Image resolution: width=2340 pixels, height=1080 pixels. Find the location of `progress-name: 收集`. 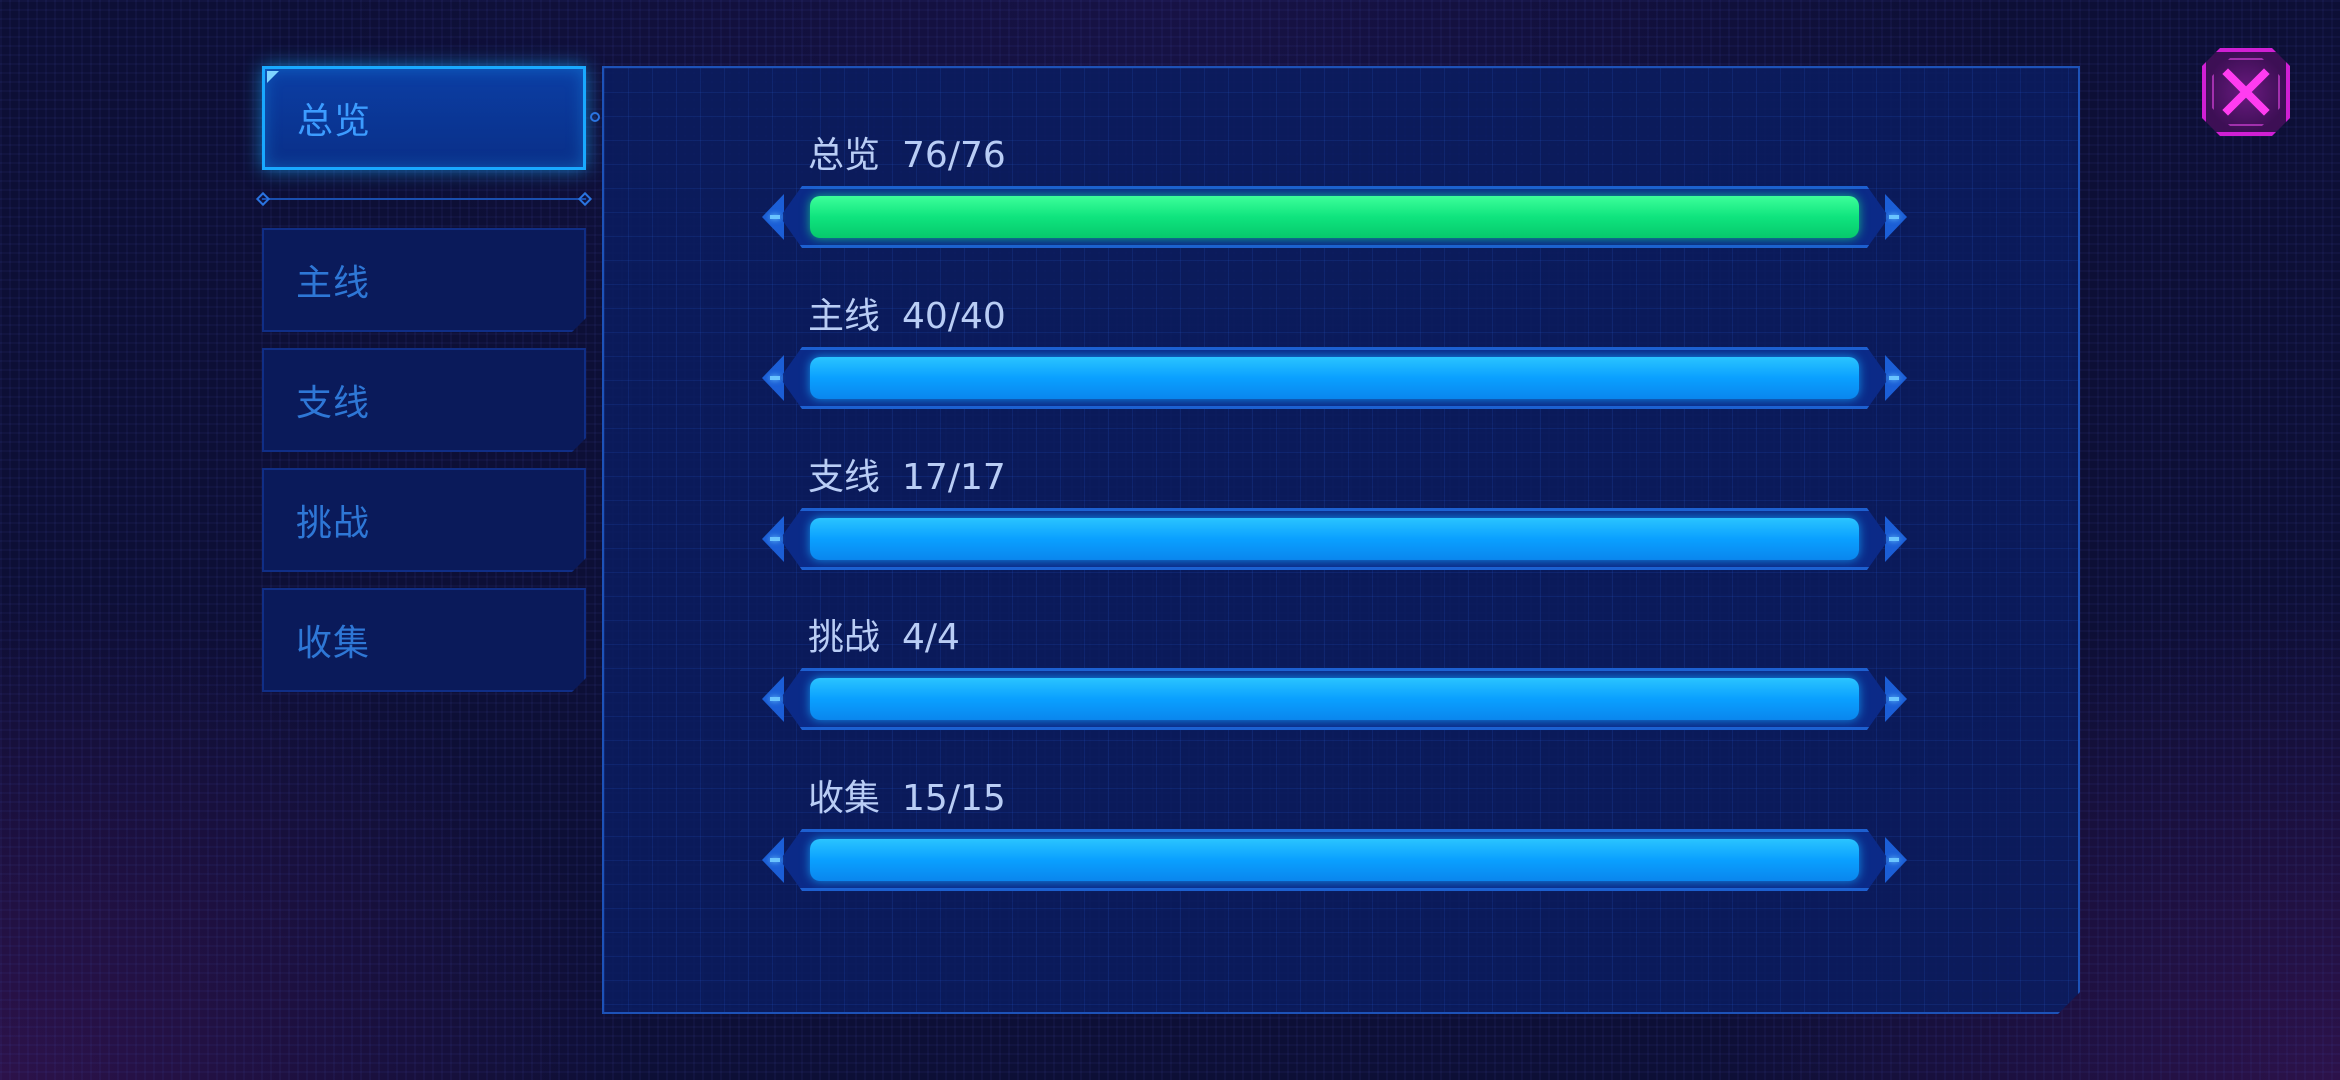

progress-name: 收集 is located at coordinates (844, 798).